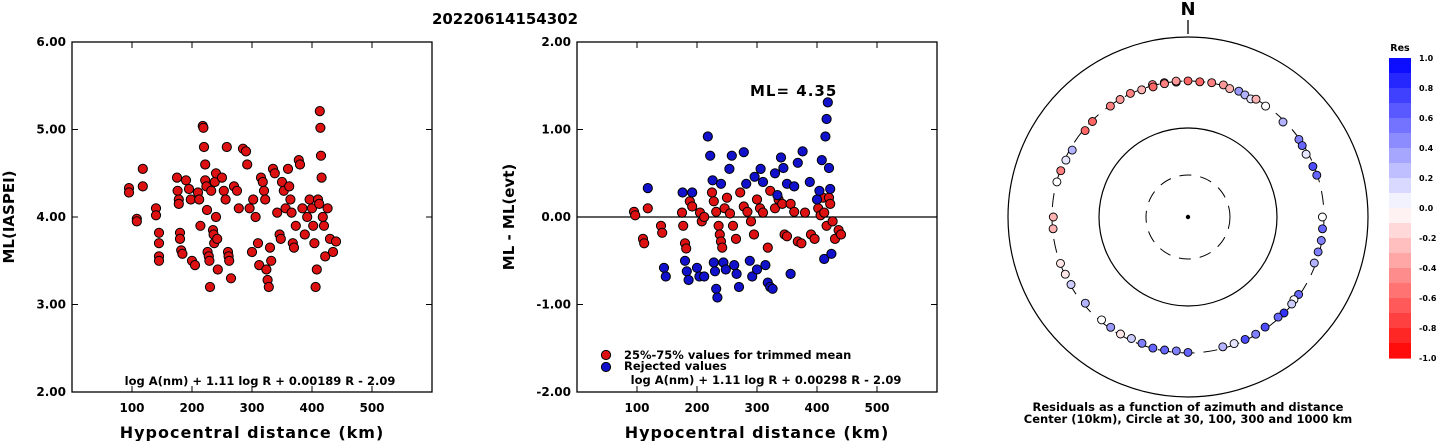 The image size is (1437, 441). Describe the element at coordinates (1428, 208) in the screenshot. I see `colorbar-labels: 1.0 0.8 0.6 0.4 0.2 0.0 -0.2 -0.4 -0.6 -0.8 -1.0` at that location.